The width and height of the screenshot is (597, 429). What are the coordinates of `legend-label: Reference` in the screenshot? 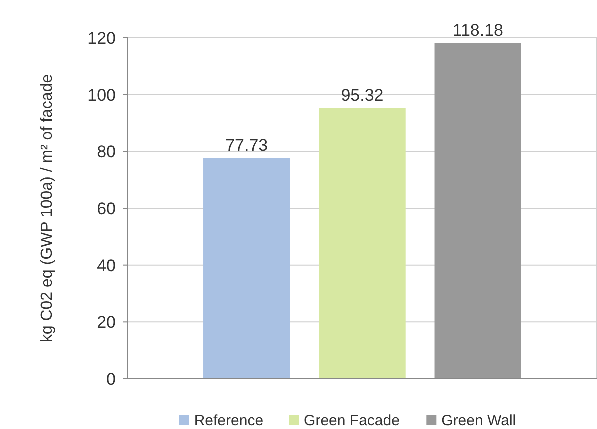 It's located at (229, 420).